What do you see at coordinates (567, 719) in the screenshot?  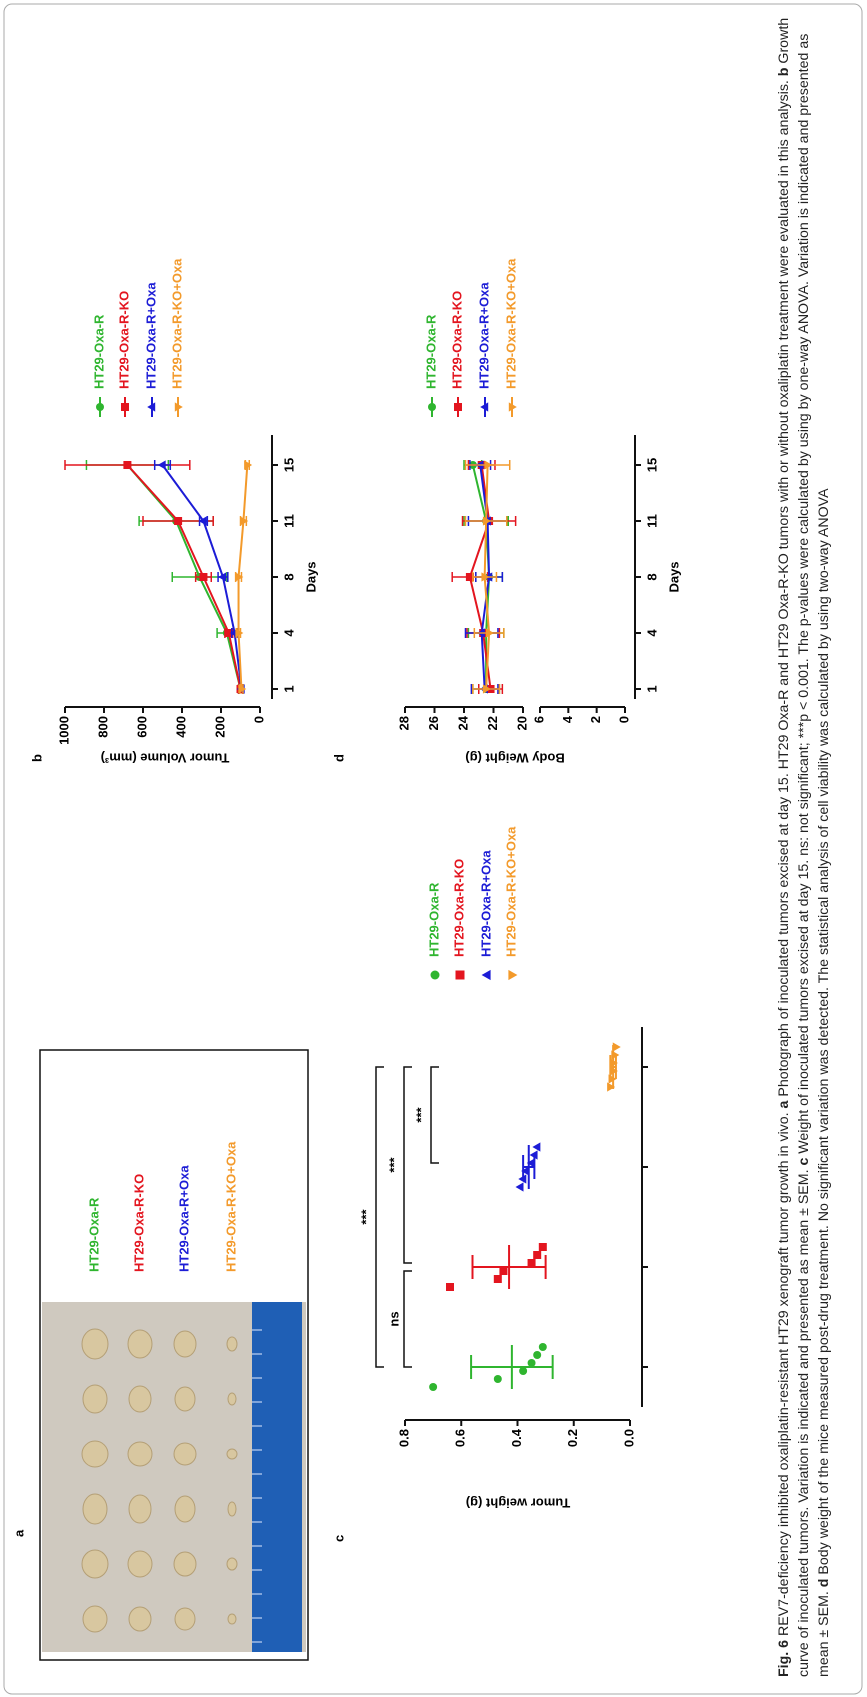 I see `y-tick-label: 4` at bounding box center [567, 719].